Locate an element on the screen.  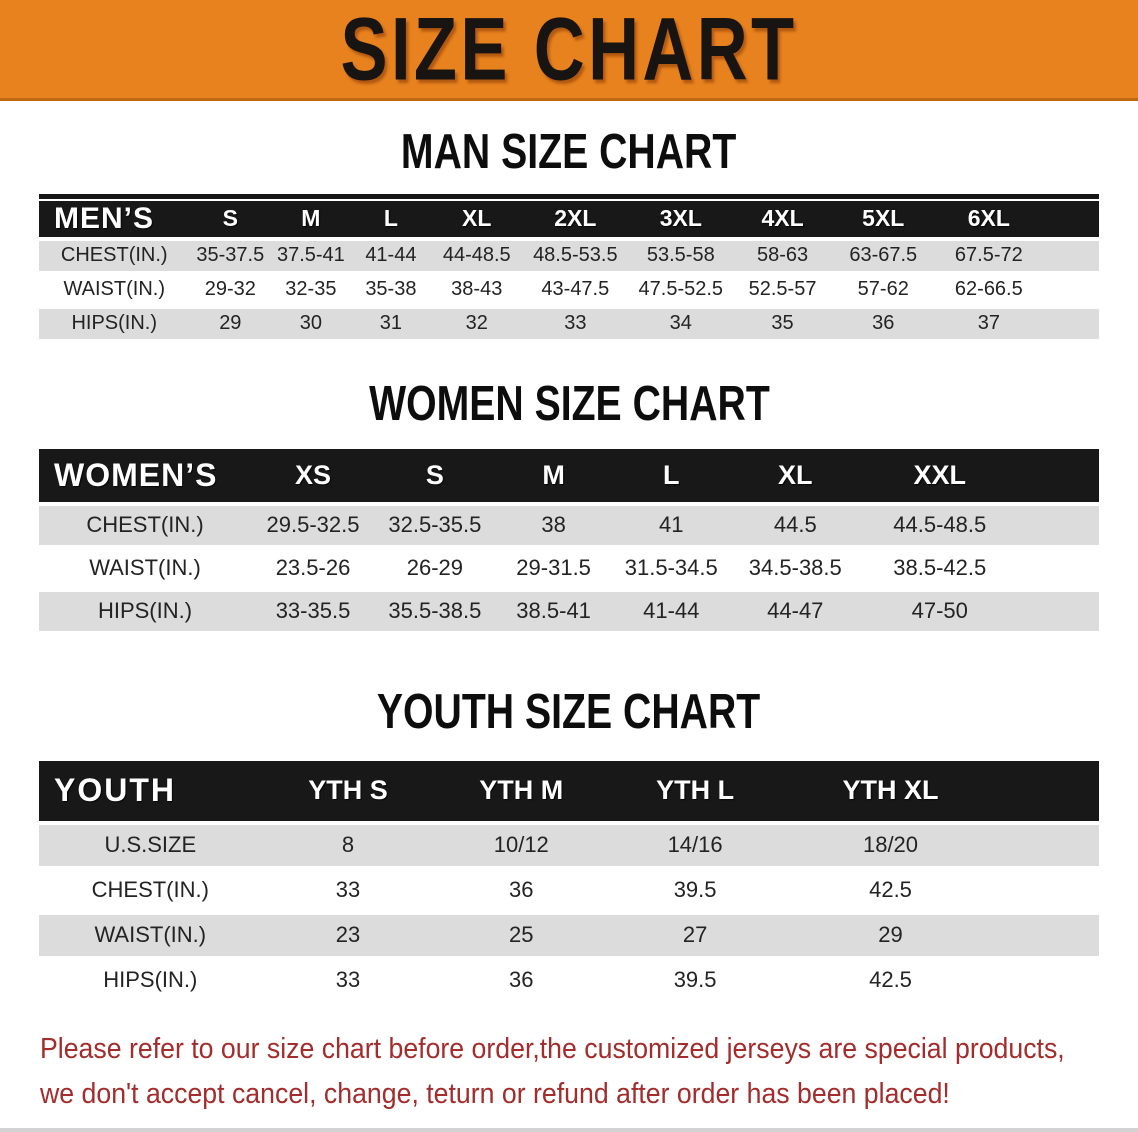
table-row: CHEST(IN.) 33 36 39.5 42.5 is located at coordinates (569, 892).